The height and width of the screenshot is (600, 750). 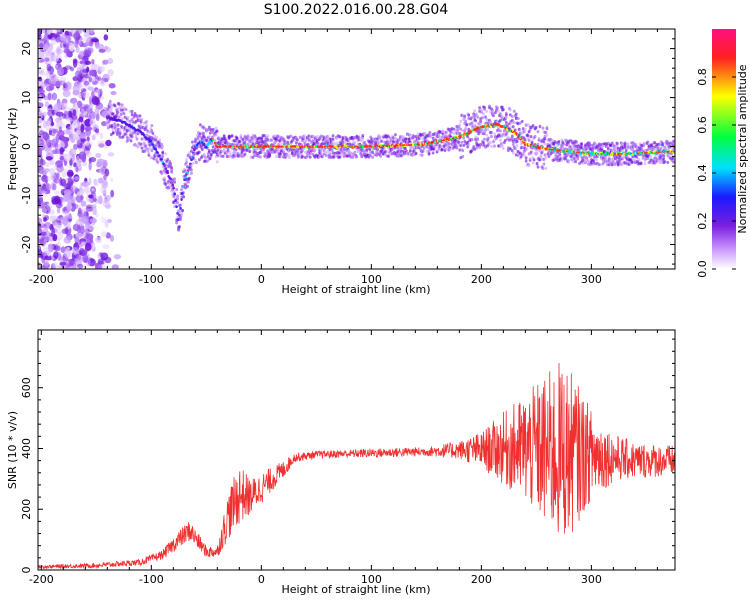 What do you see at coordinates (355, 289) in the screenshot?
I see `spectrogram-x-axis-label: Height of straight line (km)` at bounding box center [355, 289].